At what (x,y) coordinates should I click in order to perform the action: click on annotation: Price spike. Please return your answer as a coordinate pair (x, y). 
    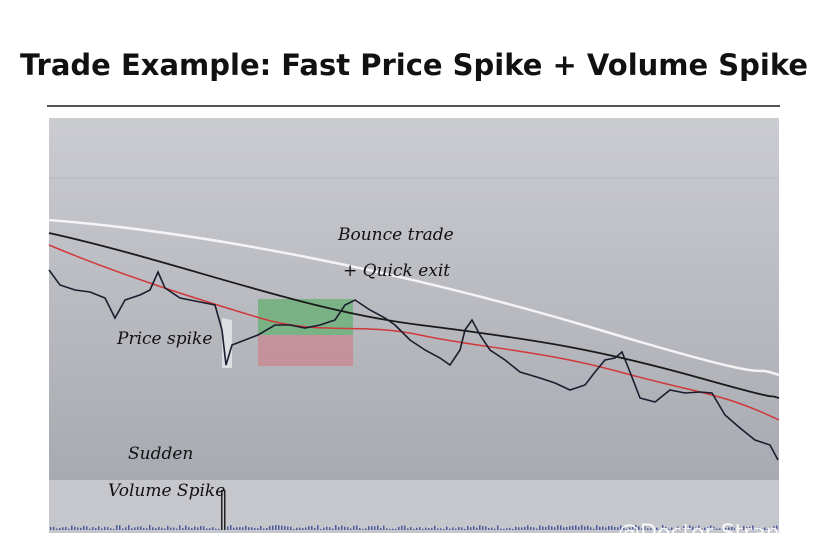
    Looking at the image, I should click on (164, 339).